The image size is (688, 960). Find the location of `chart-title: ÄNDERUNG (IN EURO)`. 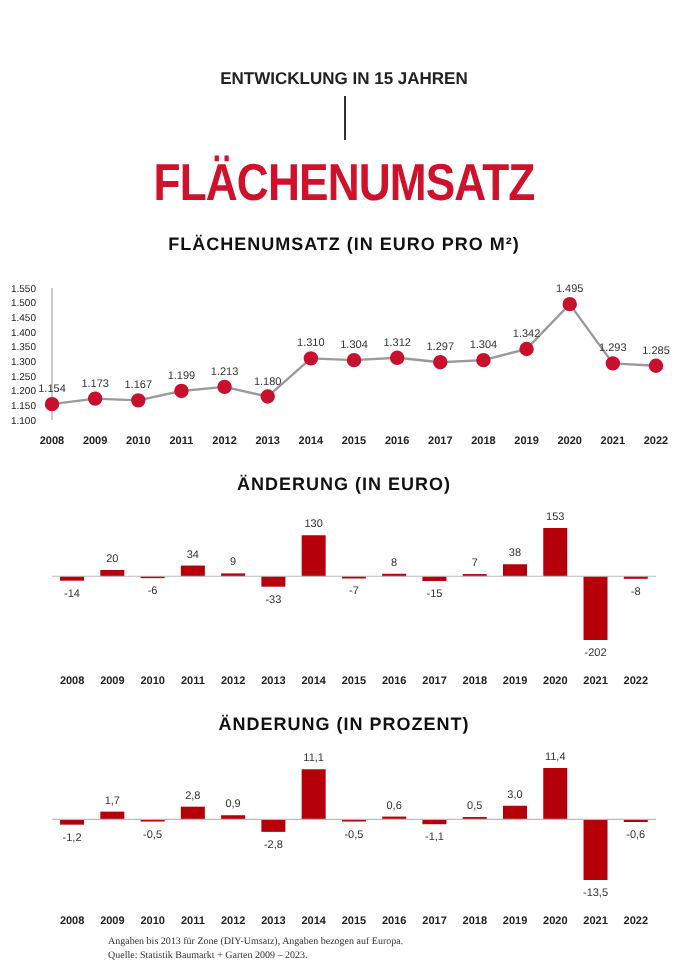

chart-title: ÄNDERUNG (IN EURO) is located at coordinates (344, 484).